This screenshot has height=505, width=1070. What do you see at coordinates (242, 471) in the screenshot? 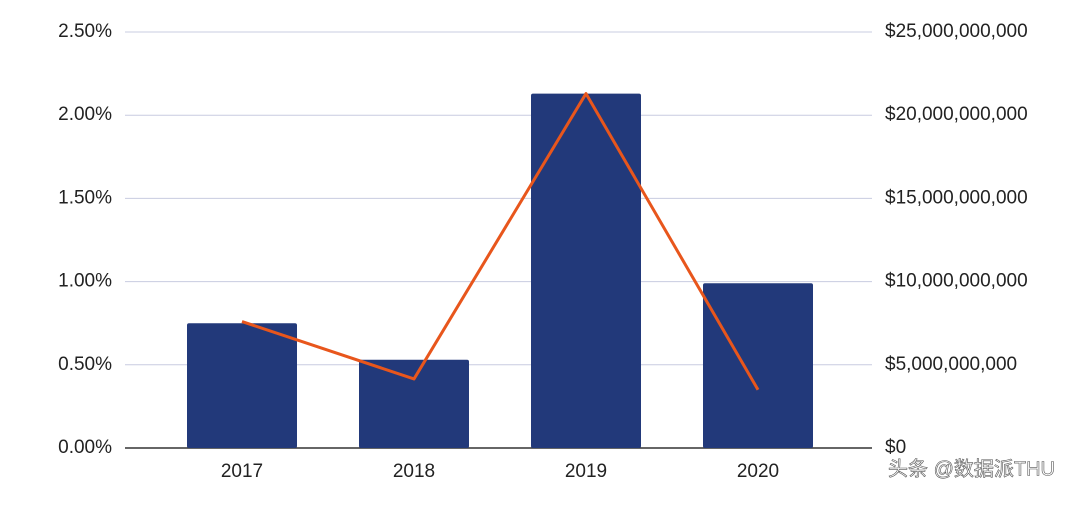
I see `x-tick-label: 2017` at bounding box center [242, 471].